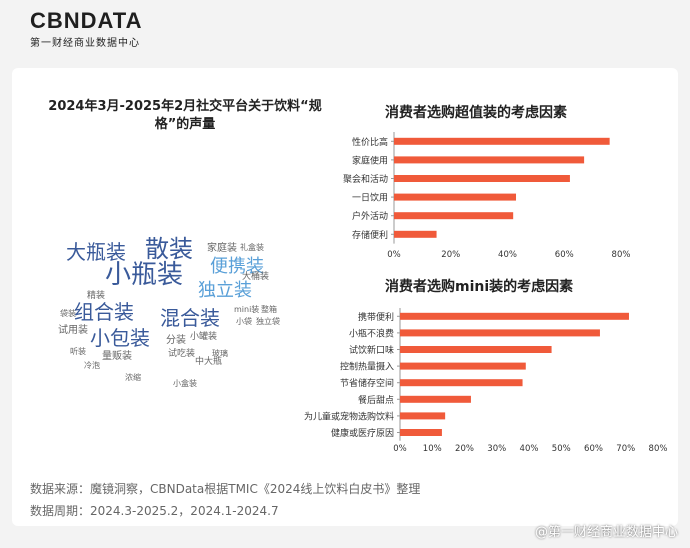  What do you see at coordinates (432, 449) in the screenshot?
I see `chart2-x-tick-label: 10%` at bounding box center [432, 449].